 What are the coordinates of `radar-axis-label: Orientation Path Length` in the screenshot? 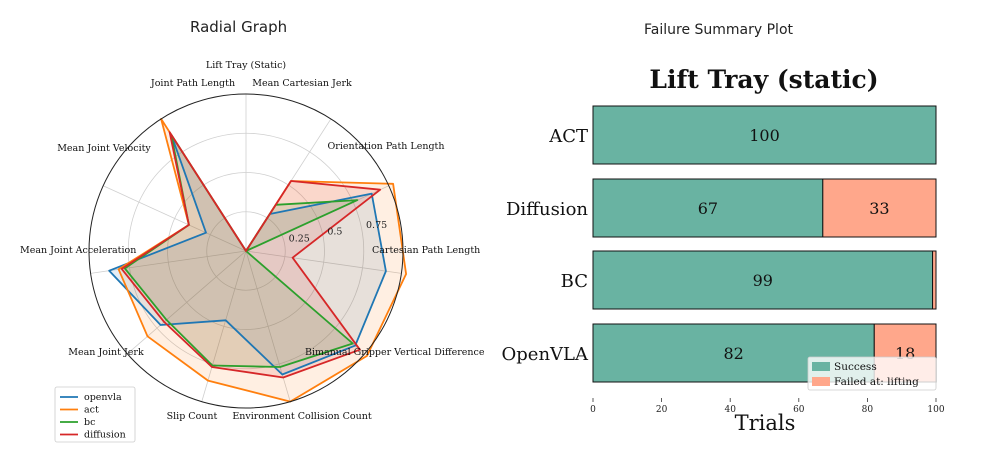 It's located at (386, 146).